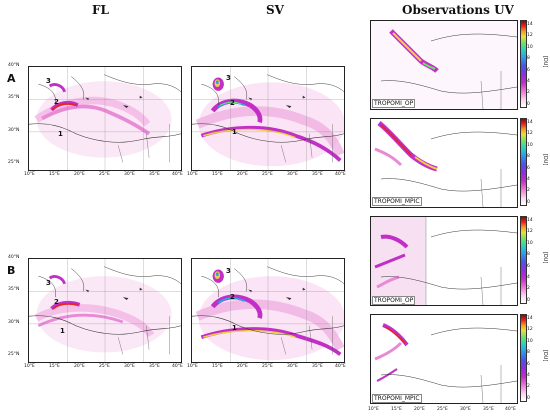  I want to click on lat-label-b: 40°N, so click(14, 257).